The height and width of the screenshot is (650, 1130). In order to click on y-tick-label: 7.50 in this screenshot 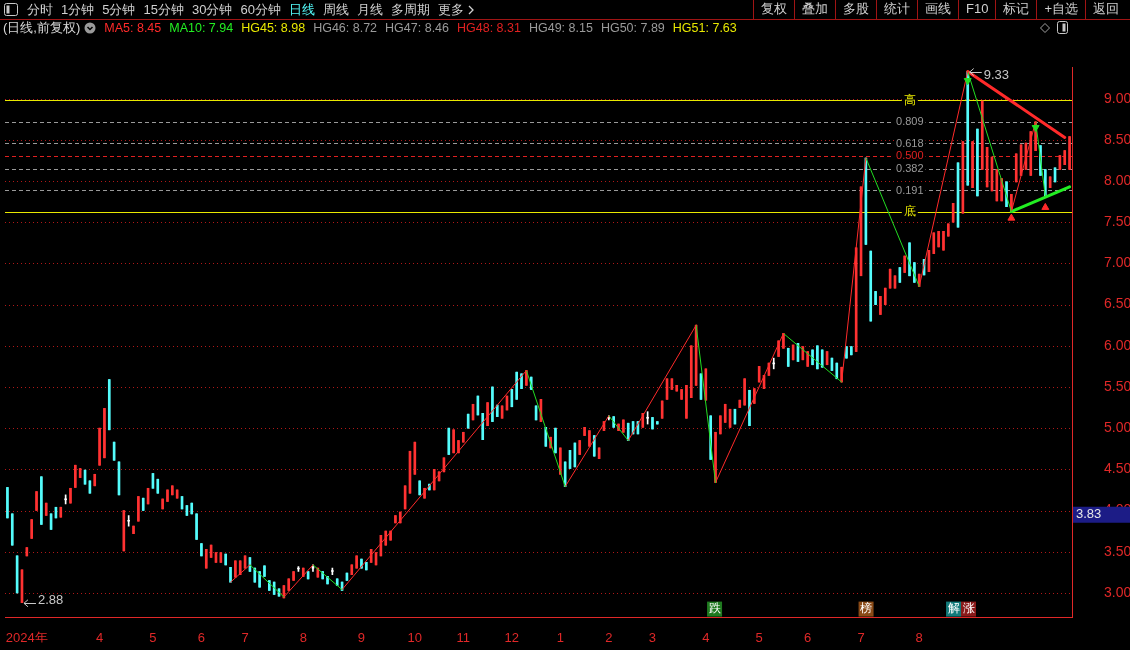, I will do `click(1117, 221)`.